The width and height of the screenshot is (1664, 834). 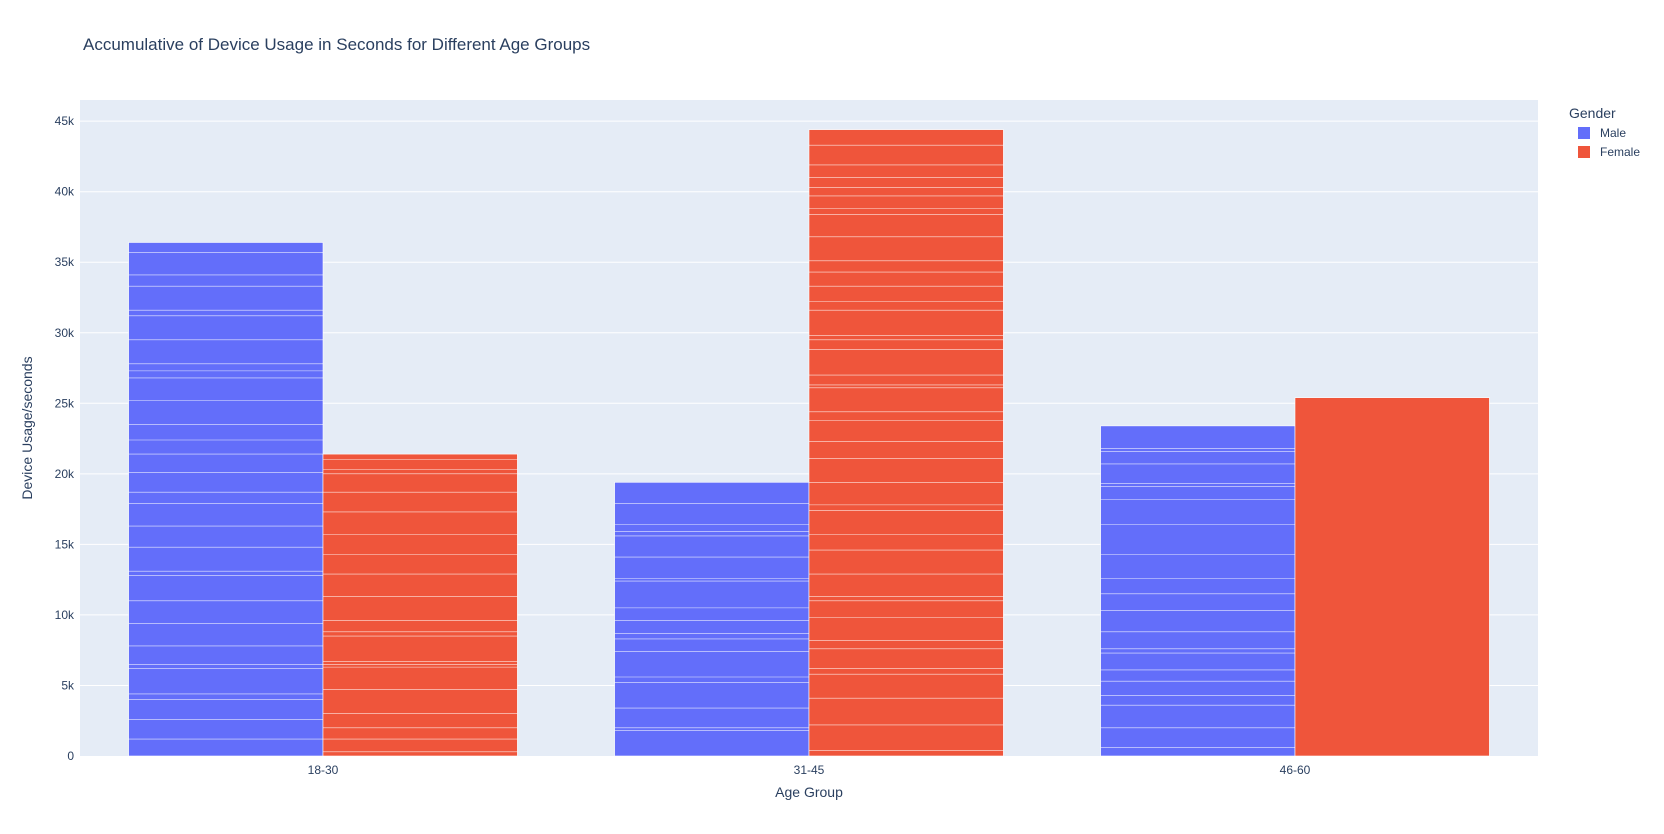 What do you see at coordinates (1584, 152) in the screenshot?
I see `legend-swatch-female` at bounding box center [1584, 152].